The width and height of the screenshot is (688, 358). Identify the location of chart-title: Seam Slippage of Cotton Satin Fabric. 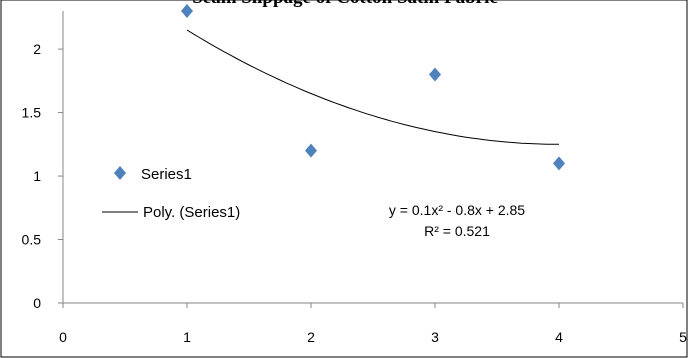
(345, 4).